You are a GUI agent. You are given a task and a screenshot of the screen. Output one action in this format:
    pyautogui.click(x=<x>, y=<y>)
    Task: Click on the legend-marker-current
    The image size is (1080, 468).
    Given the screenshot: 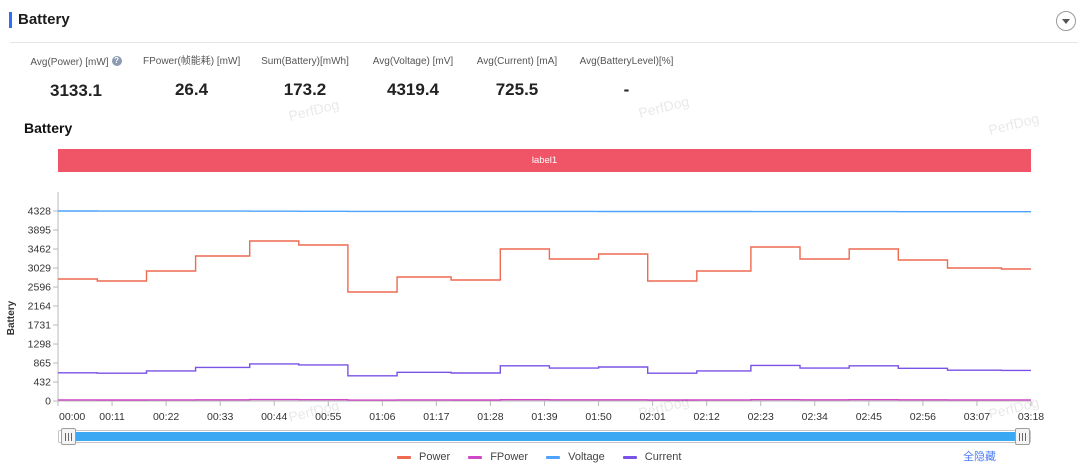 What is the action you would take?
    pyautogui.click(x=629, y=457)
    